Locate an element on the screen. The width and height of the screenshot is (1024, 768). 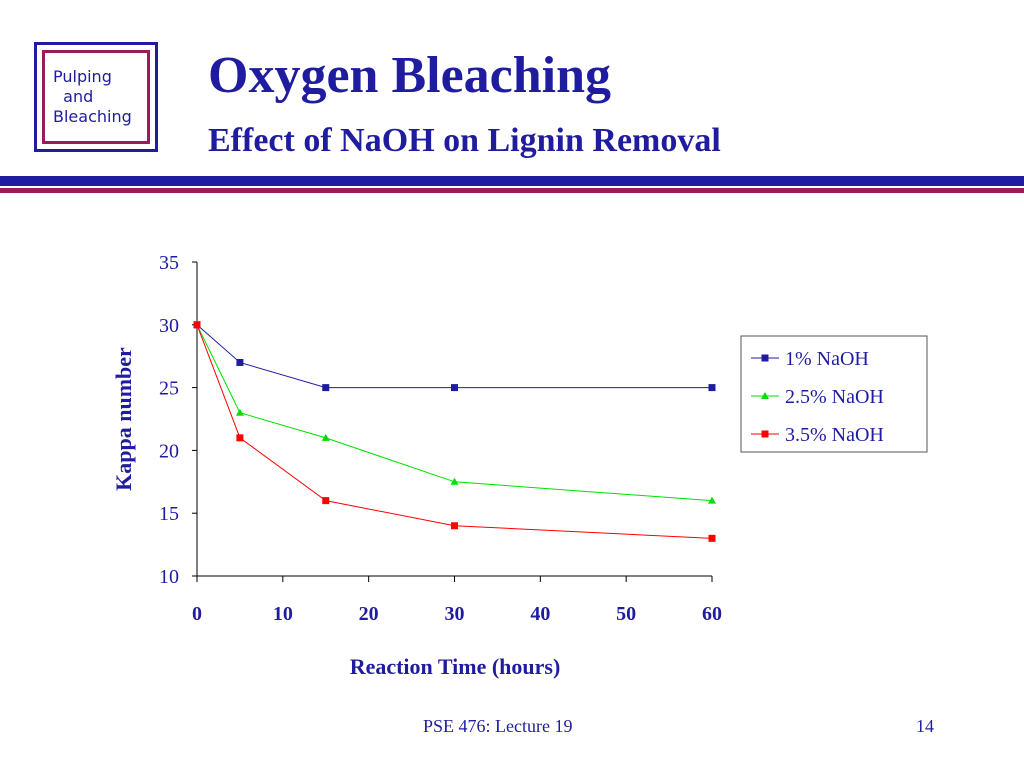
slide-subtitle: Effect of NaOH on Lignin Removal is located at coordinates (464, 140).